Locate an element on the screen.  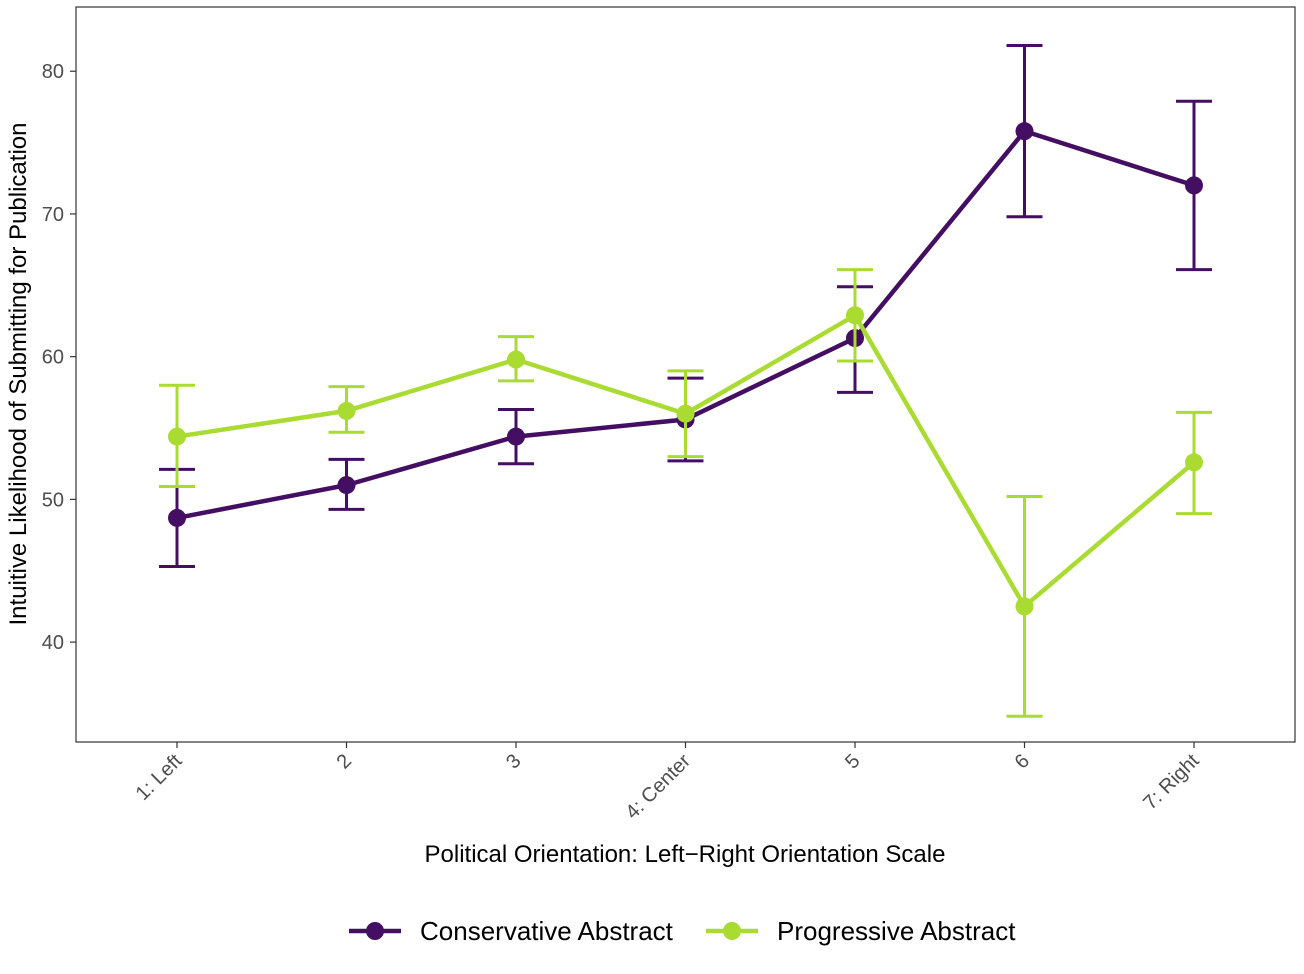
x-tick-label: 6 is located at coordinates (1022, 761).